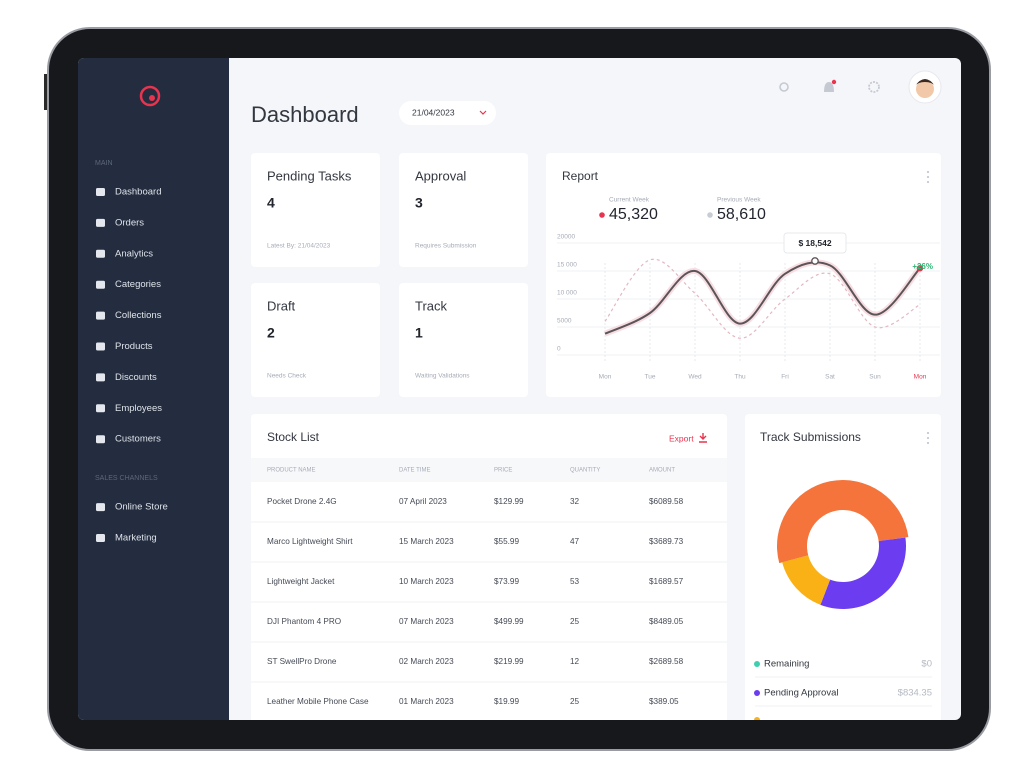 This screenshot has height=778, width=1024. I want to click on menu-item: Dashboard, so click(138, 192).